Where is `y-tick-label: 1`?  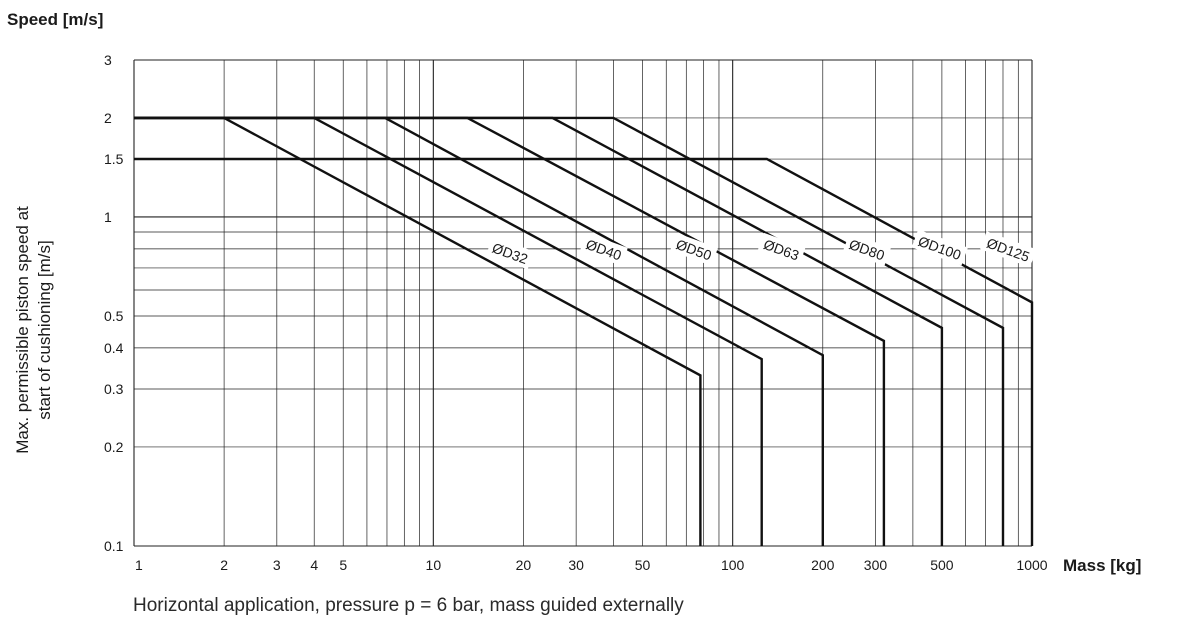 y-tick-label: 1 is located at coordinates (108, 217).